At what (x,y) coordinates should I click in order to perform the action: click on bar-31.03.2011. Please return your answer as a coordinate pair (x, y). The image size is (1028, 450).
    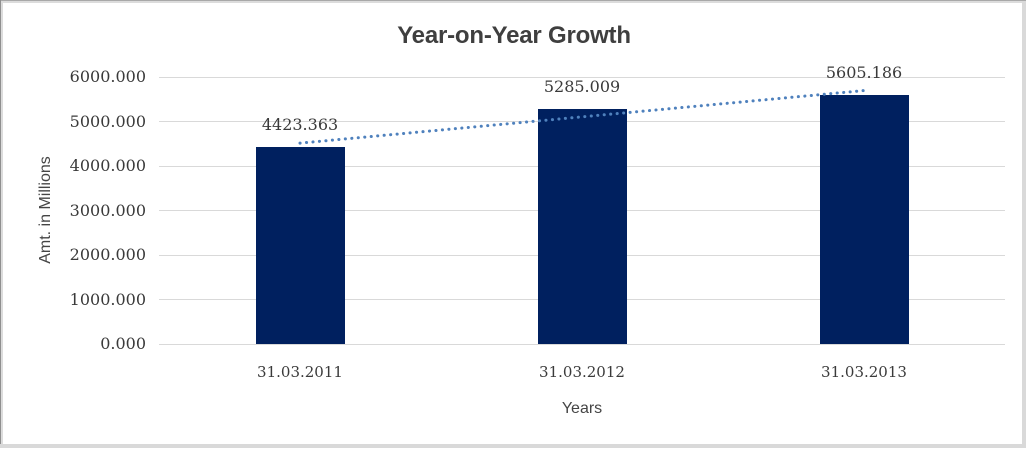
    Looking at the image, I should click on (300, 245).